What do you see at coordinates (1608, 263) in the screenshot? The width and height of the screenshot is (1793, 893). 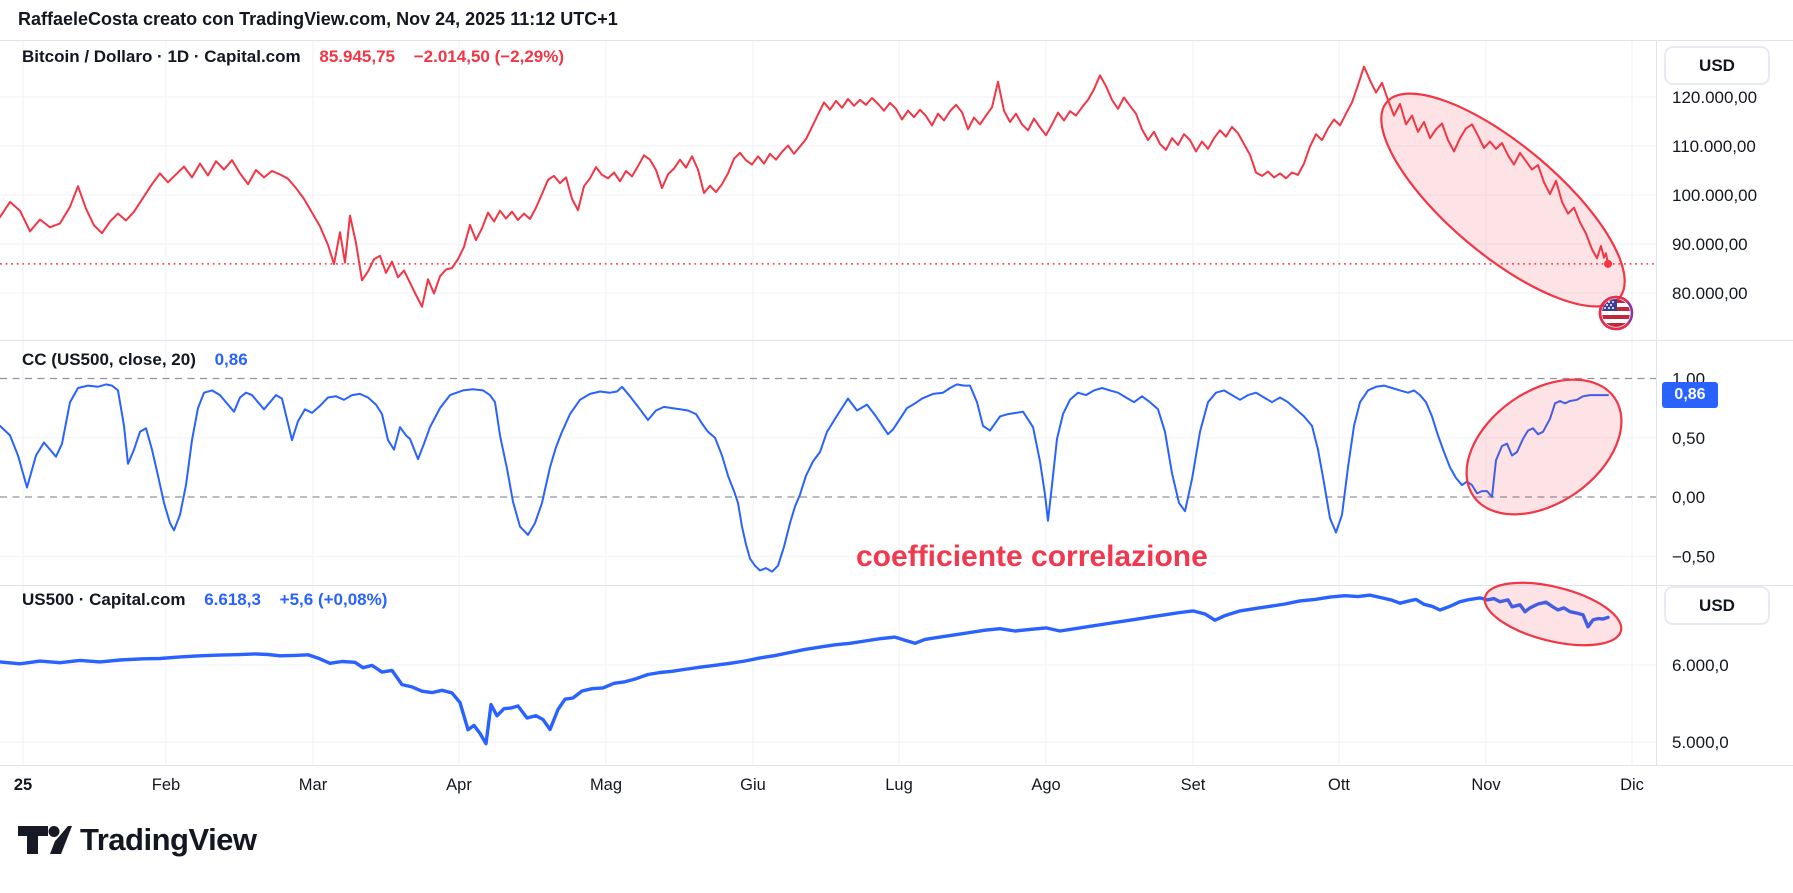 I see `btc-last-point-dot` at bounding box center [1608, 263].